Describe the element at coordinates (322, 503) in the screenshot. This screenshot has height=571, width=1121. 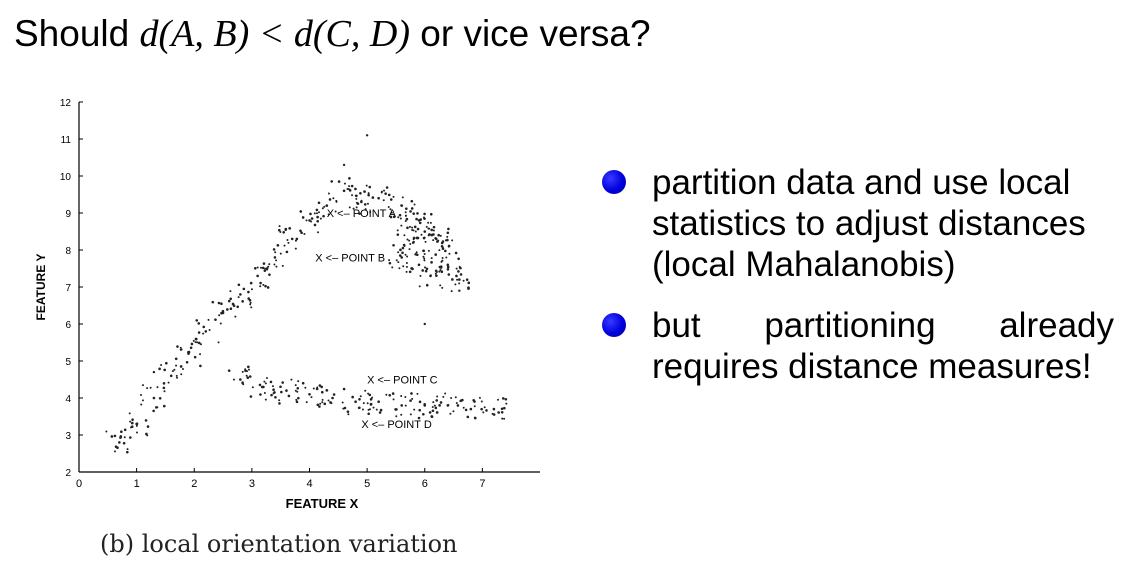
I see `x-axis-label: FEATURE X` at that location.